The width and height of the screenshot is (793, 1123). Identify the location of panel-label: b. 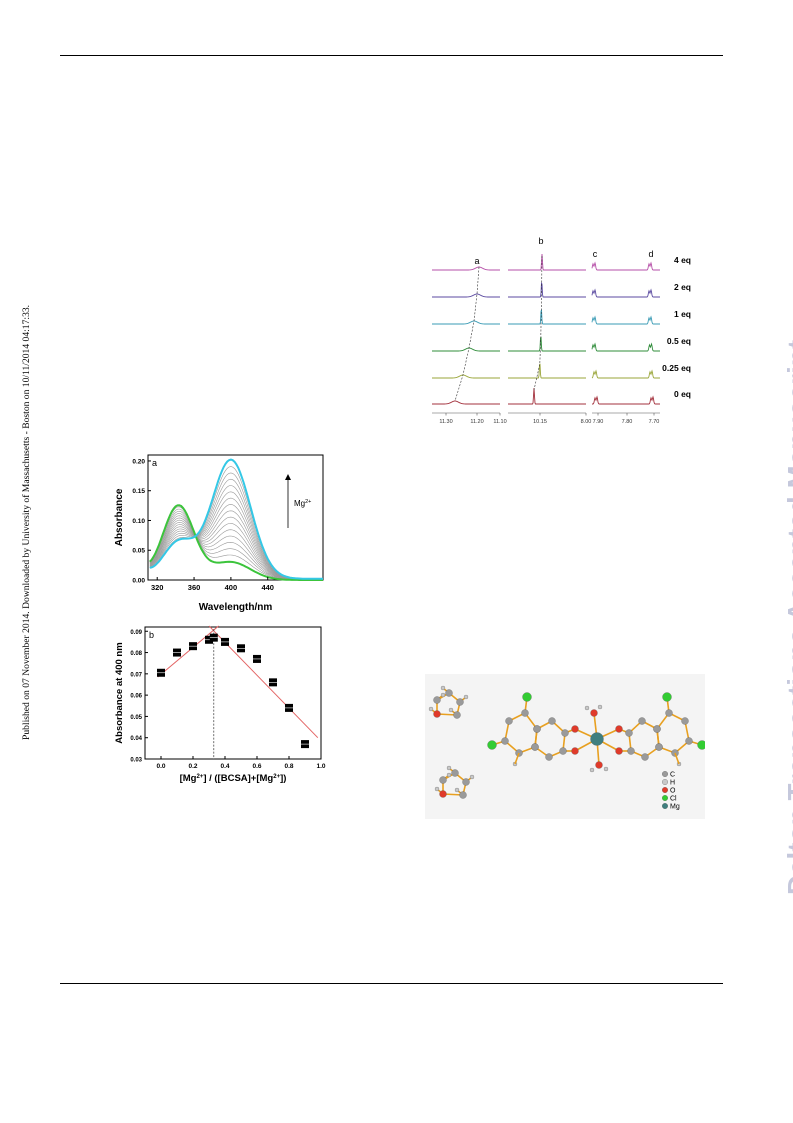
(151, 635).